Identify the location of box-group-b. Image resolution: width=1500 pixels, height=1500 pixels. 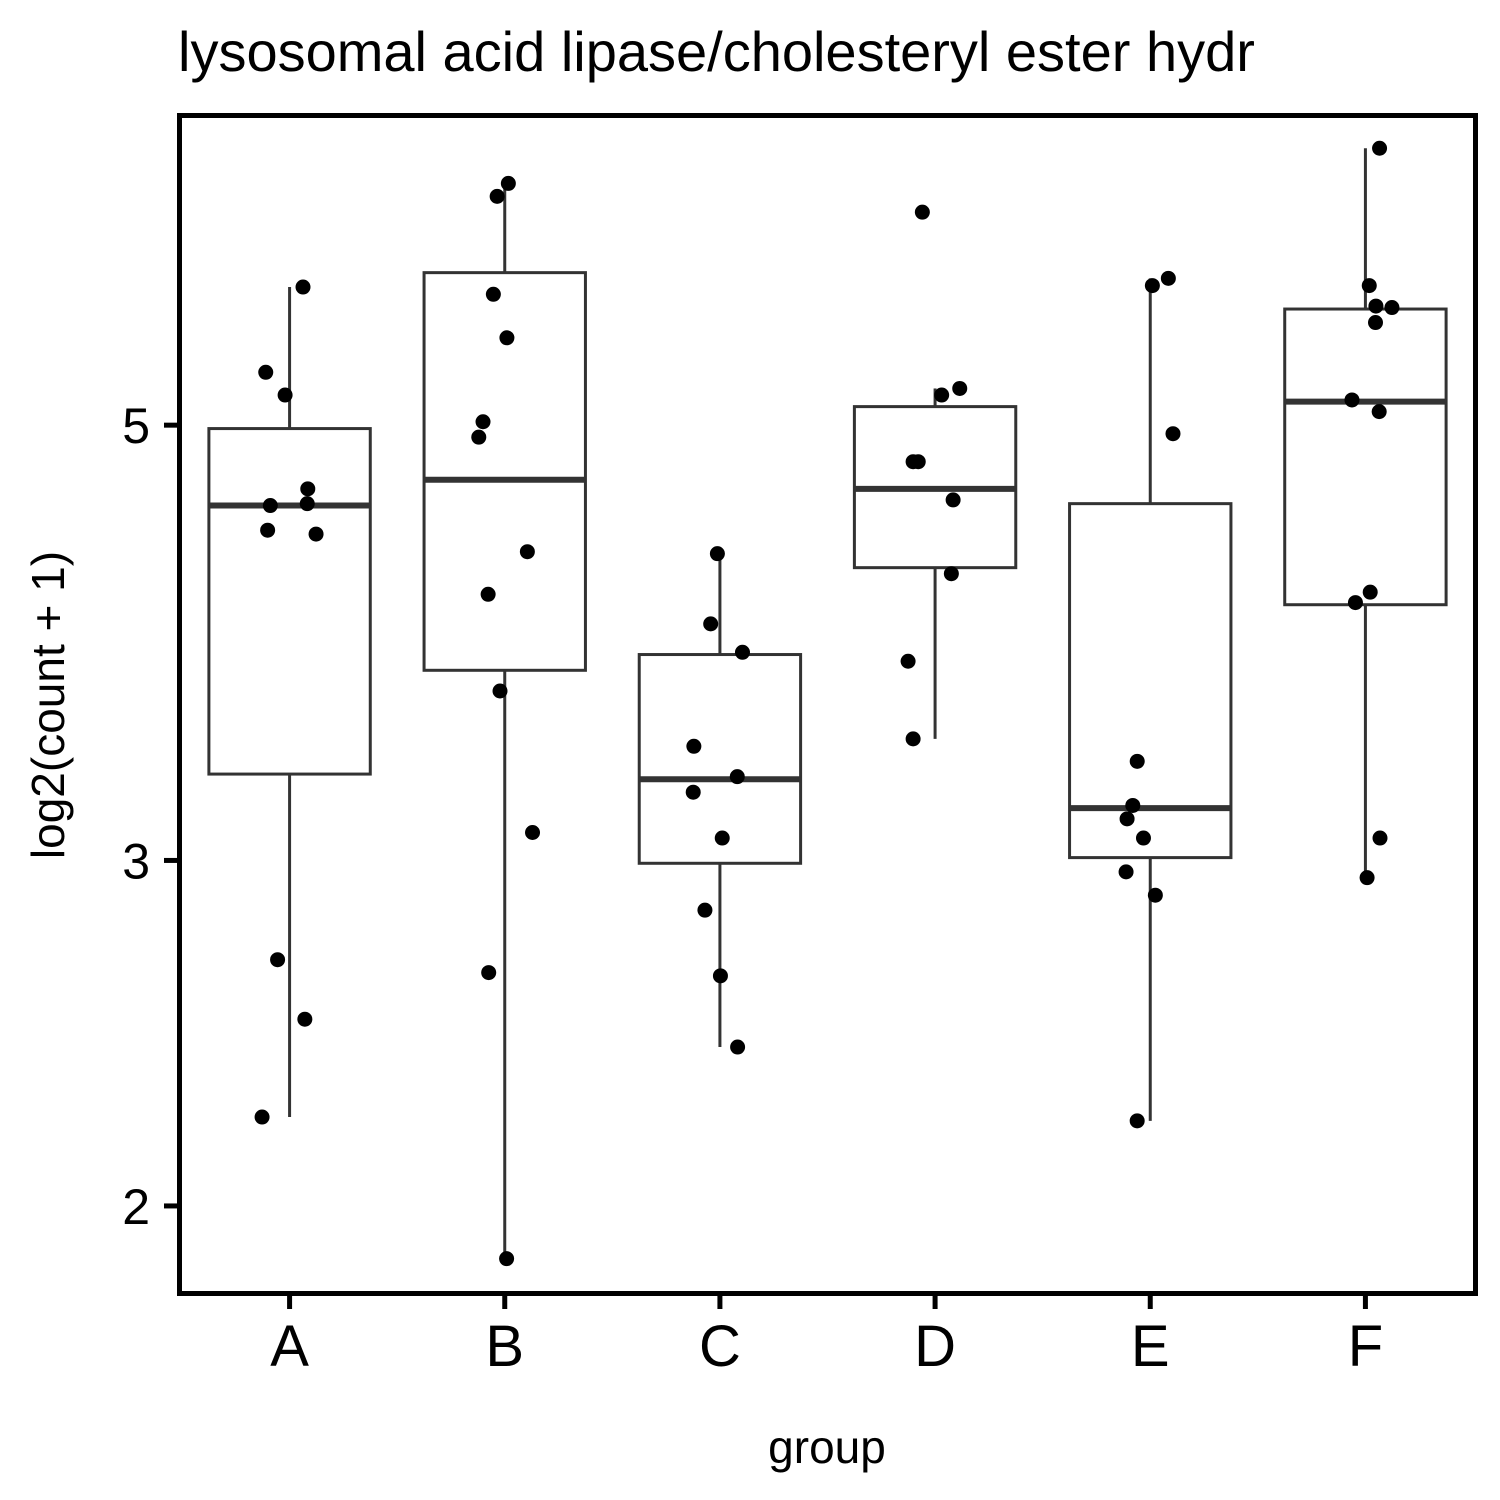
(504, 722).